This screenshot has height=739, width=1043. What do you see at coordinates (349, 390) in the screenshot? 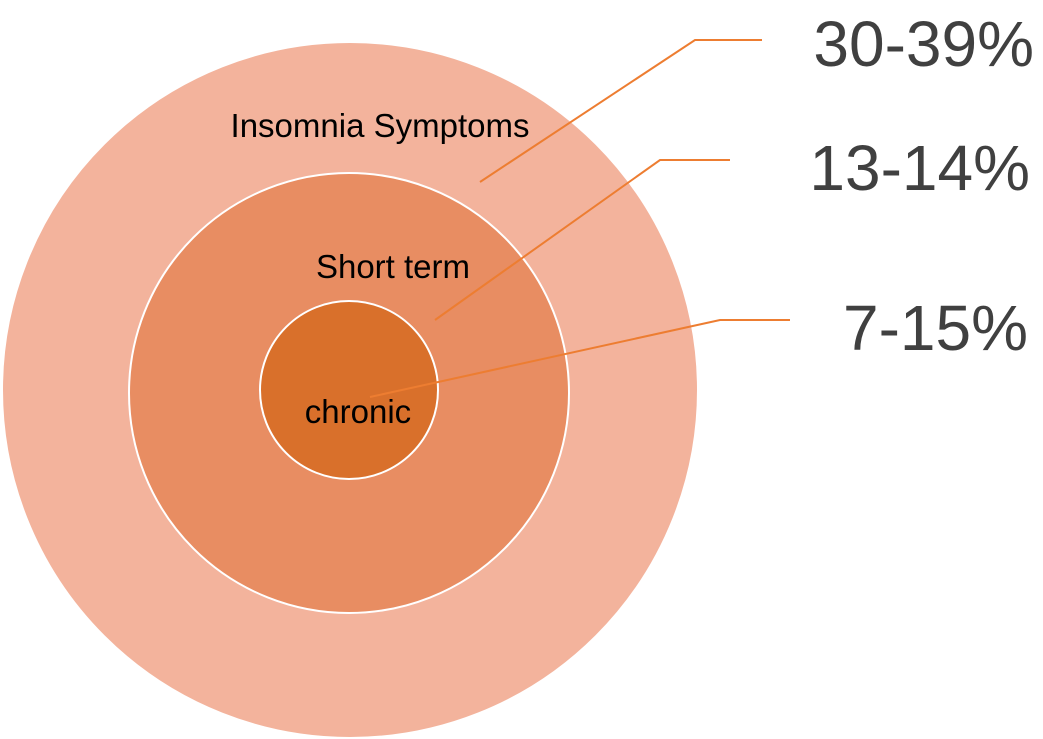
I see `inner-circle` at bounding box center [349, 390].